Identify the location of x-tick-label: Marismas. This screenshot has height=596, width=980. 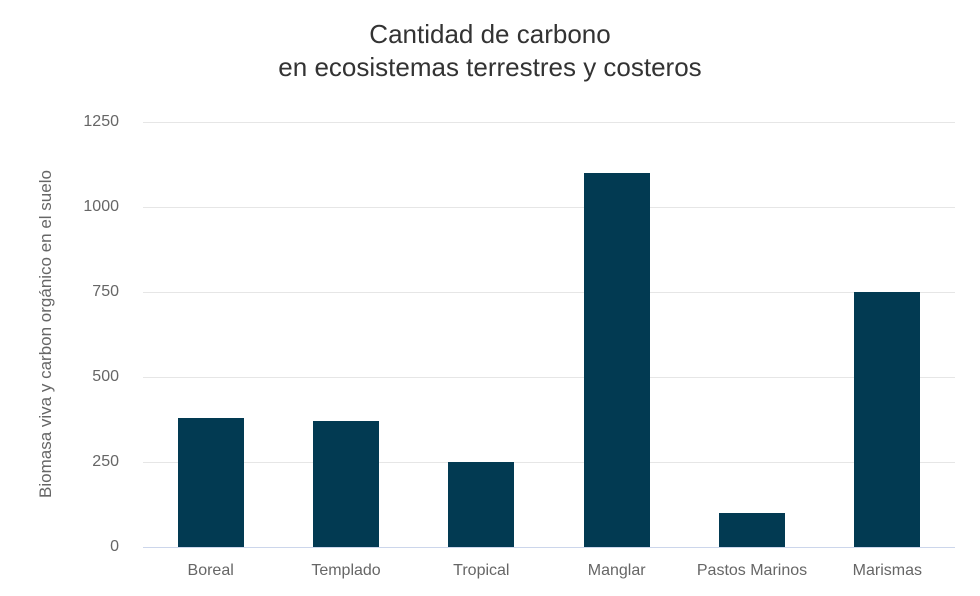
(887, 570).